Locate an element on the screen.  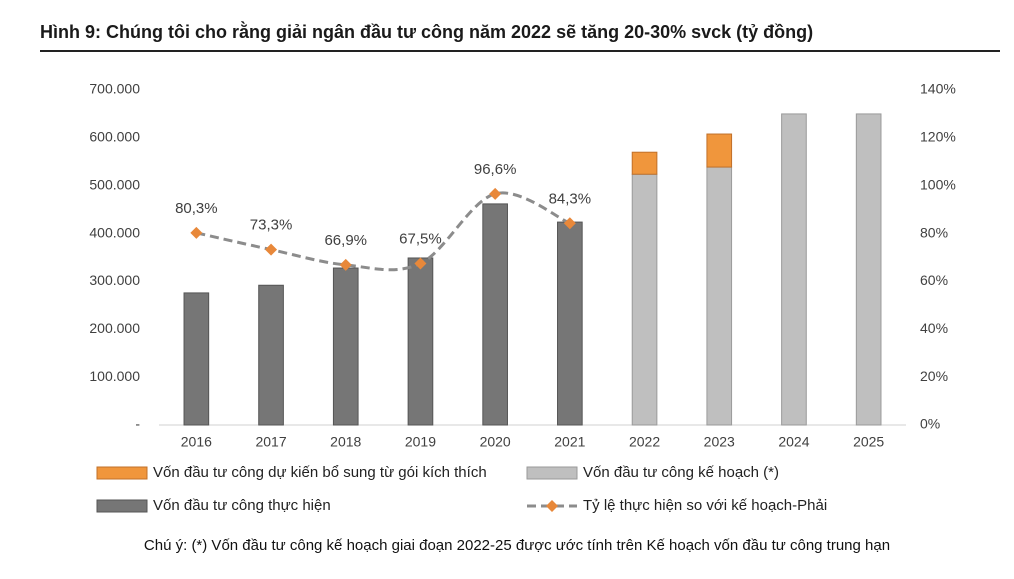
y-tick-label: 200.000 is located at coordinates (114, 328).